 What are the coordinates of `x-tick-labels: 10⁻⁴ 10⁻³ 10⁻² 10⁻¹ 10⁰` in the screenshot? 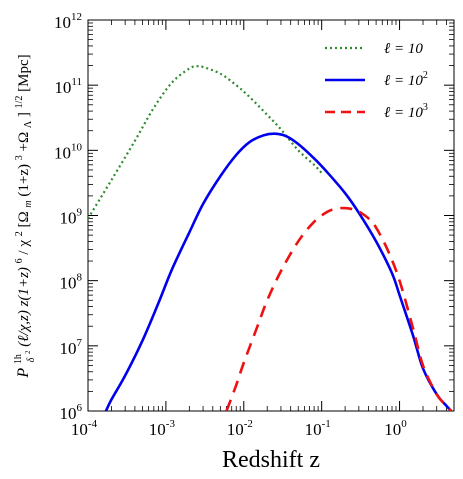 It's located at (239, 428).